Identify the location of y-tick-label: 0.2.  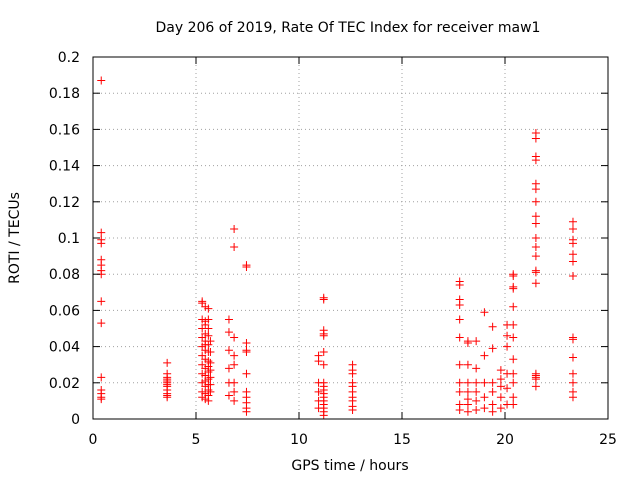
(69, 58).